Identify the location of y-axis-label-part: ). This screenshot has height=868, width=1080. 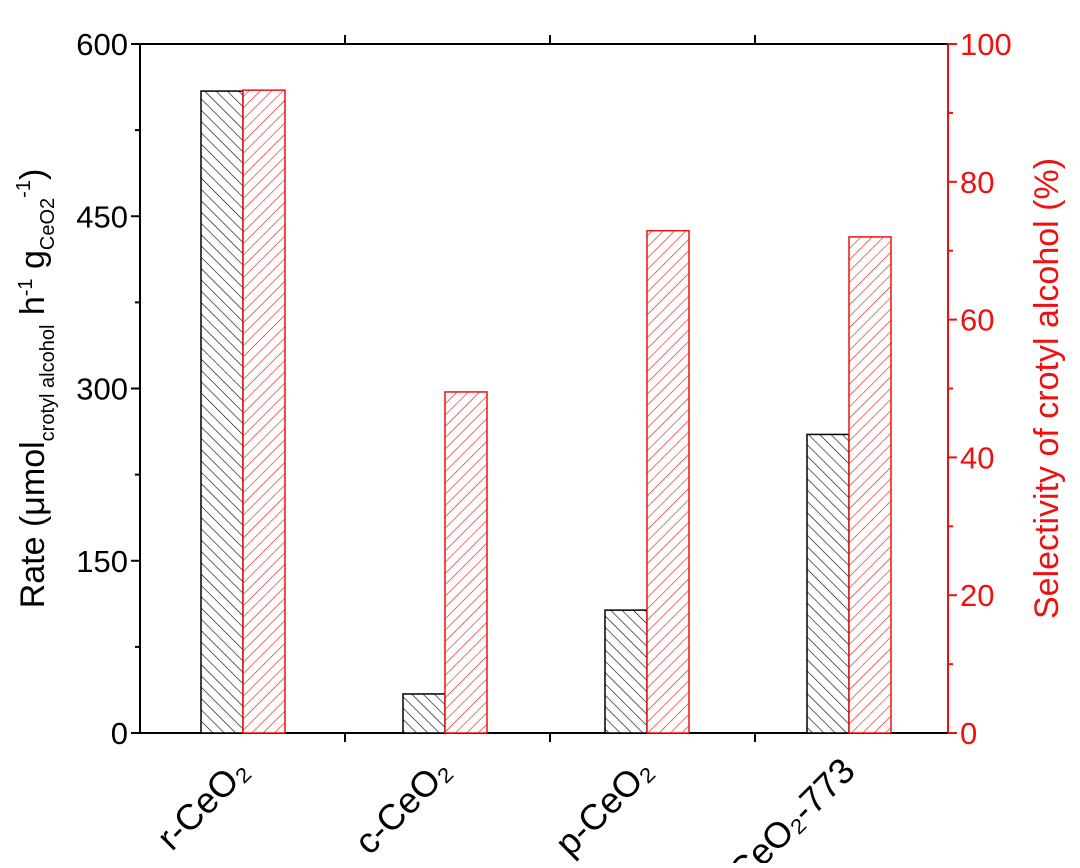
(33, 174).